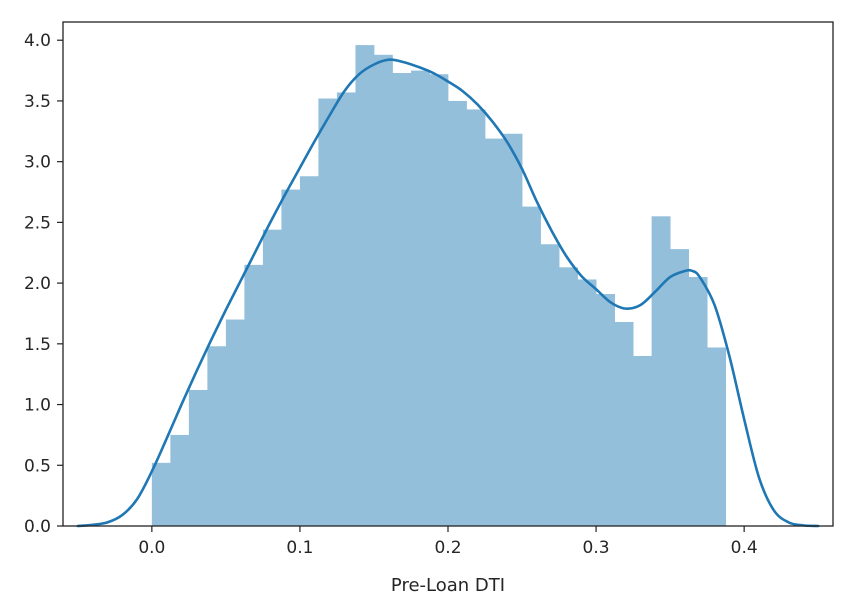 The image size is (868, 610). What do you see at coordinates (37, 102) in the screenshot?
I see `y-tick-label: 3.5` at bounding box center [37, 102].